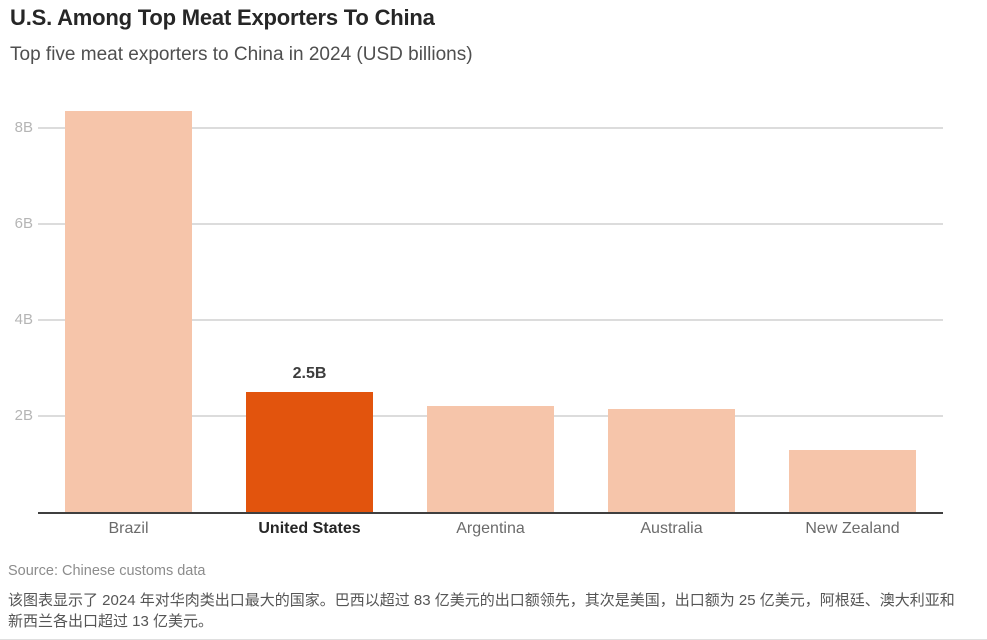  Describe the element at coordinates (23, 223) in the screenshot. I see `y-tick-label: 6B` at that location.